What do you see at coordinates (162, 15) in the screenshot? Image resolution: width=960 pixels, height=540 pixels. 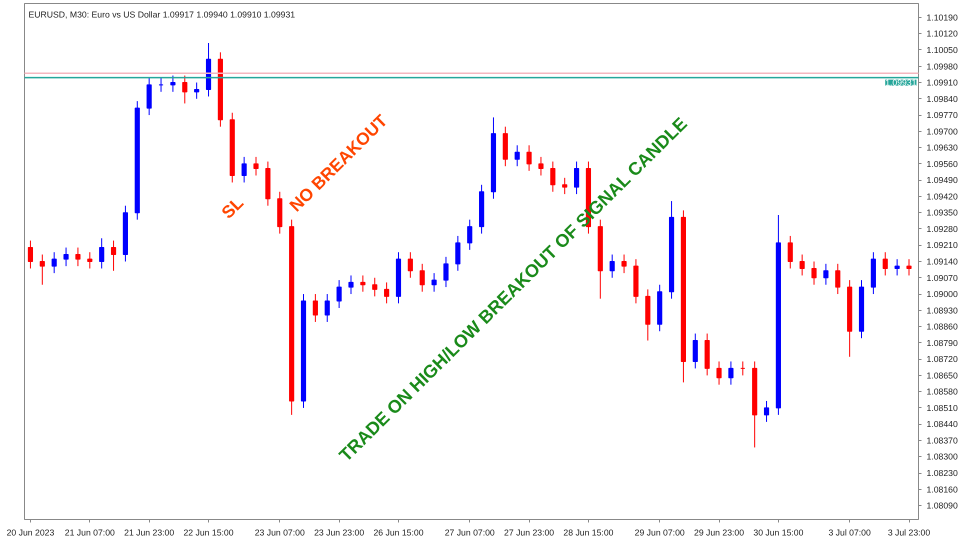 I see `text: EURUSD, M30: Euro vs US Dollar 1.09917 1.09940 1.09910 1.09931` at bounding box center [162, 15].